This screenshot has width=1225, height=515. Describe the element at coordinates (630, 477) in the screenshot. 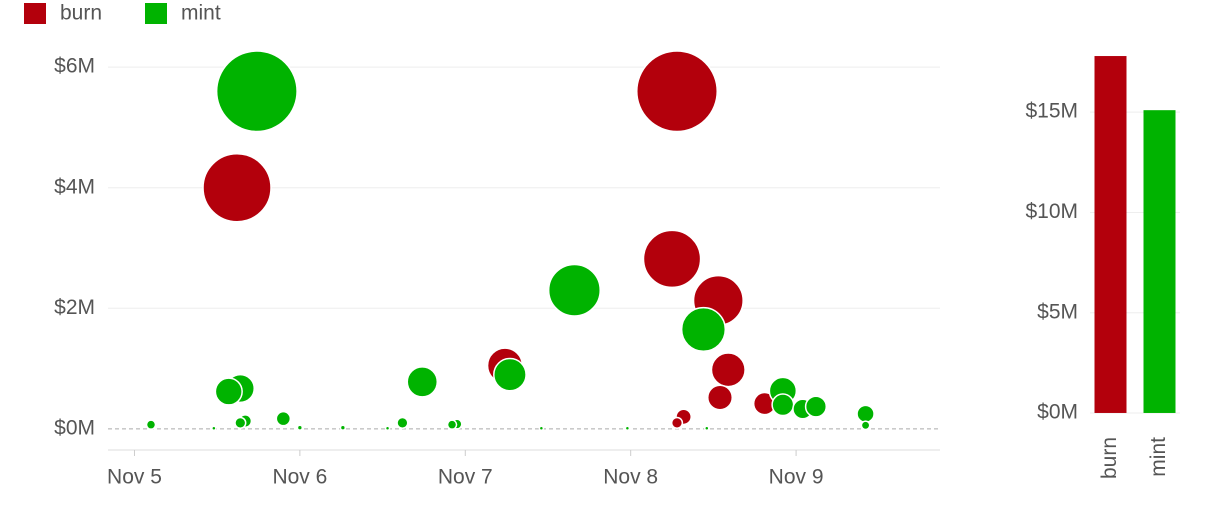

I see `x-tick-label: Nov 8` at that location.